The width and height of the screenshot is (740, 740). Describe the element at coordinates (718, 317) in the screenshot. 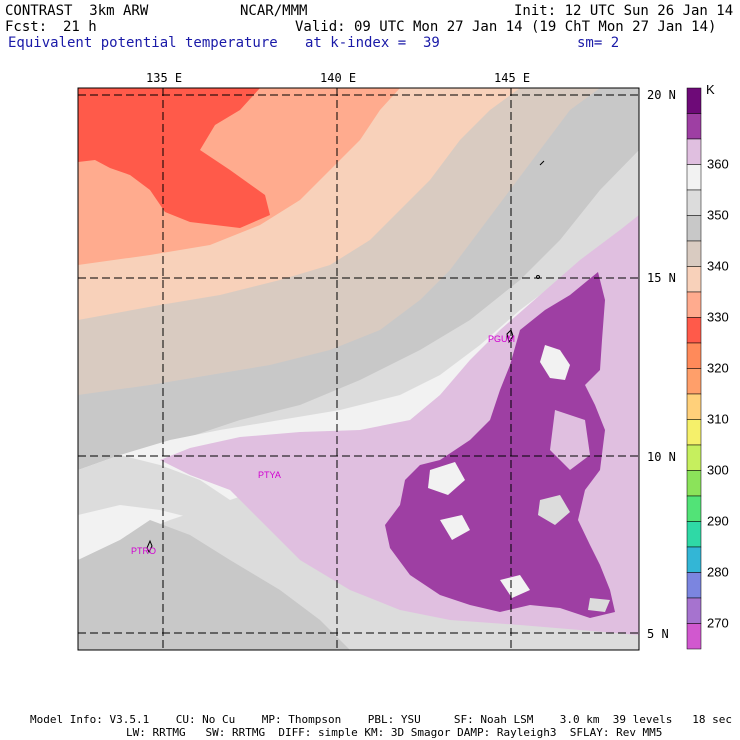

I see `colorbar-label: 330` at that location.